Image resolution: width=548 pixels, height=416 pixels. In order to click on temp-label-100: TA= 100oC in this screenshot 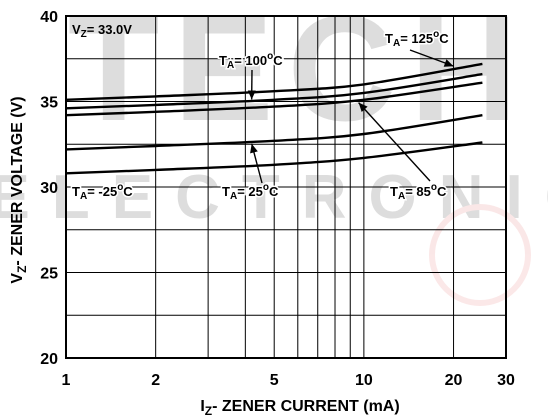, I will do `click(251, 61)`.